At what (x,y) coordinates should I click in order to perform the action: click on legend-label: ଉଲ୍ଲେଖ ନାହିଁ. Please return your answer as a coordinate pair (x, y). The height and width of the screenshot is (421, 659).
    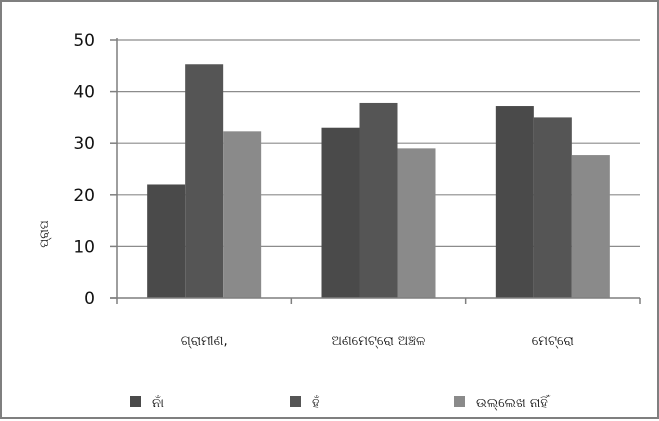
    Looking at the image, I should click on (513, 402).